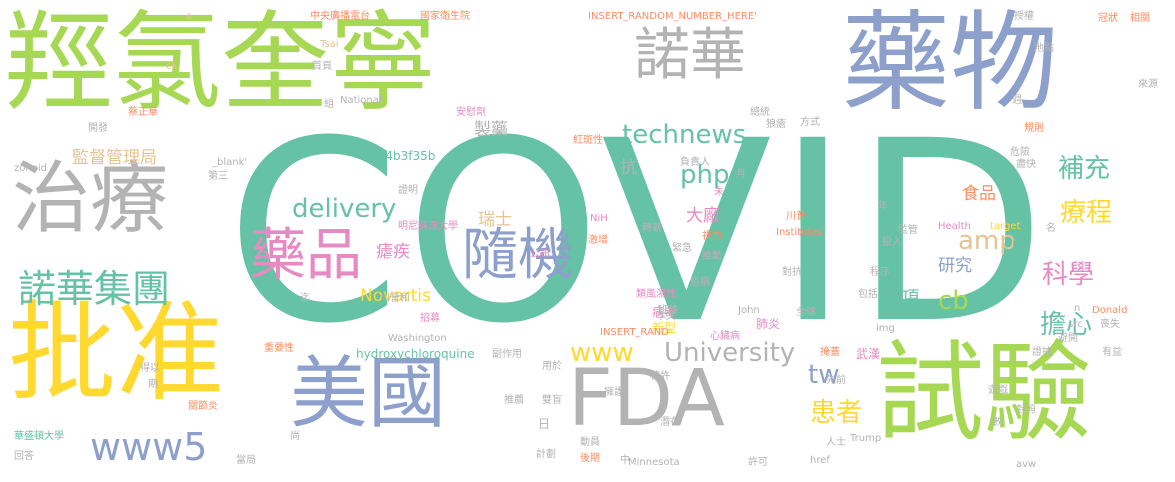  I want to click on word-novartis-group: 諾華集團, so click(94, 289).